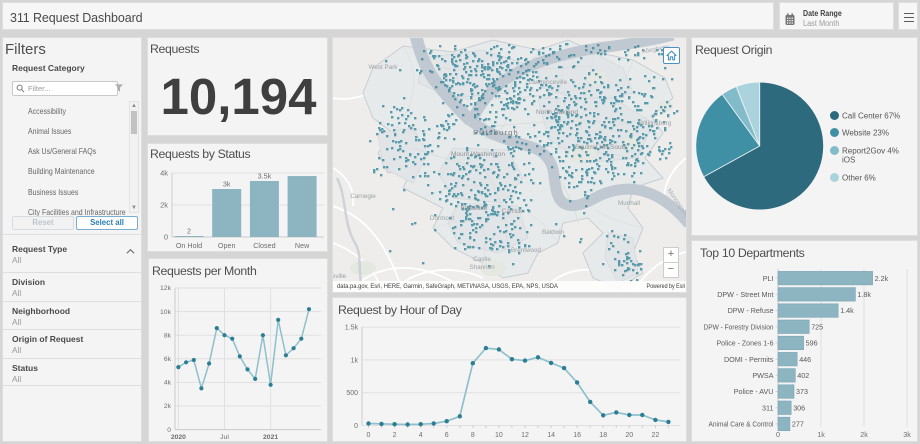 Image resolution: width=920 pixels, height=444 pixels. I want to click on svg-text: 8k, so click(168, 335).